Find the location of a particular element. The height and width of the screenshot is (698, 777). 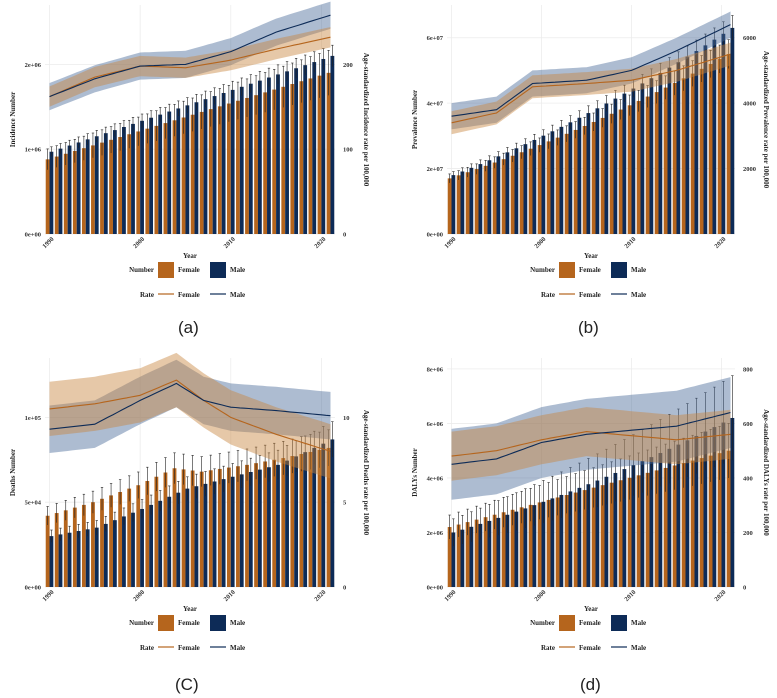

bar-male-1991 is located at coordinates (60, 560).